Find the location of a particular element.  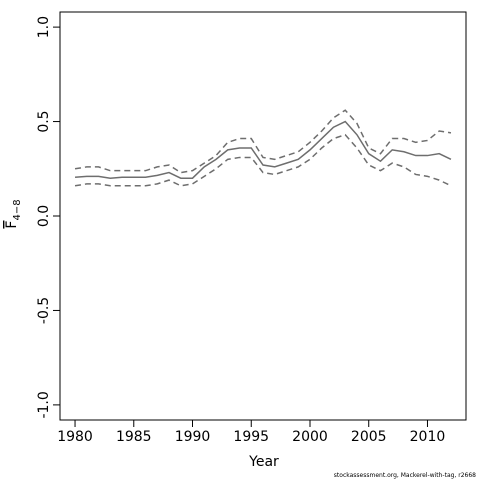

y-axis-label: F4−8 is located at coordinates (13, 213).